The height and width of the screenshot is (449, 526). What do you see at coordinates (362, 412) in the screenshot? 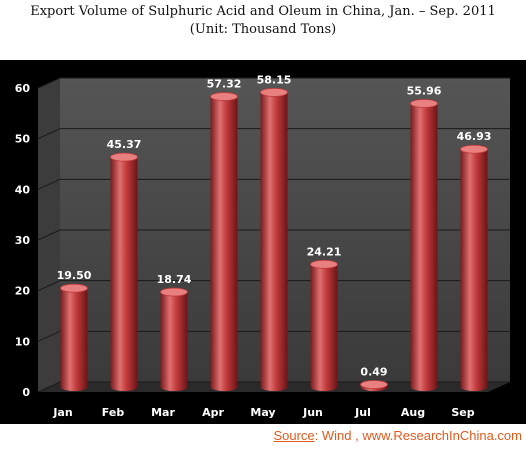
I see `x-tick-label: Jul` at bounding box center [362, 412].